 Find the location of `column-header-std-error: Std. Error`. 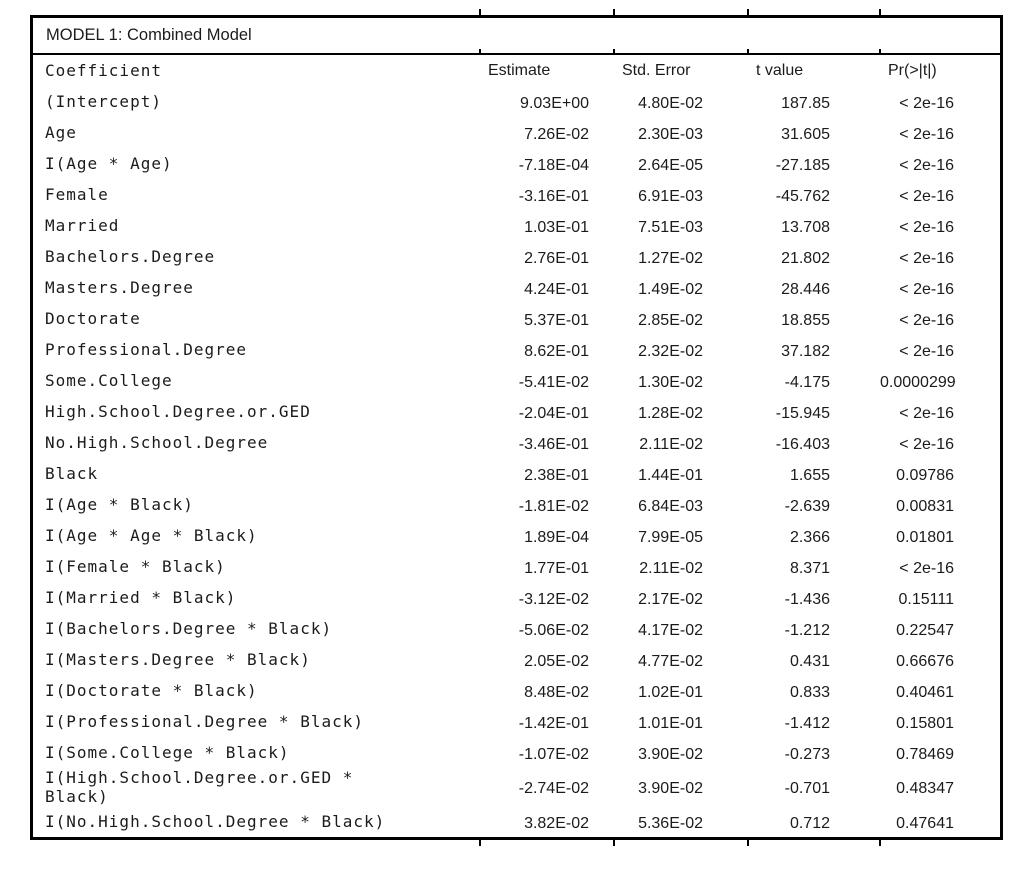

column-header-std-error: Std. Error is located at coordinates (656, 70).